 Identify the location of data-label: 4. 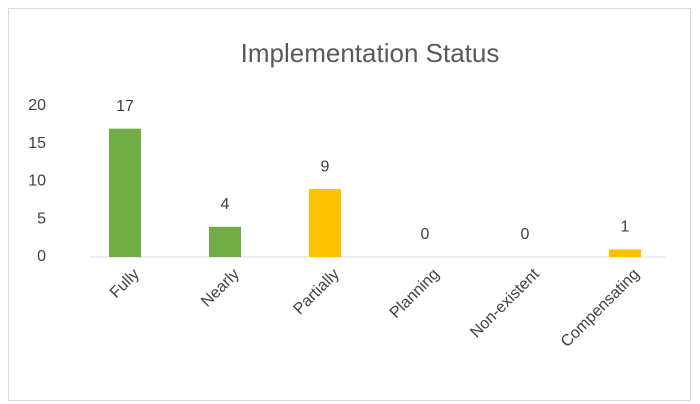
(225, 204).